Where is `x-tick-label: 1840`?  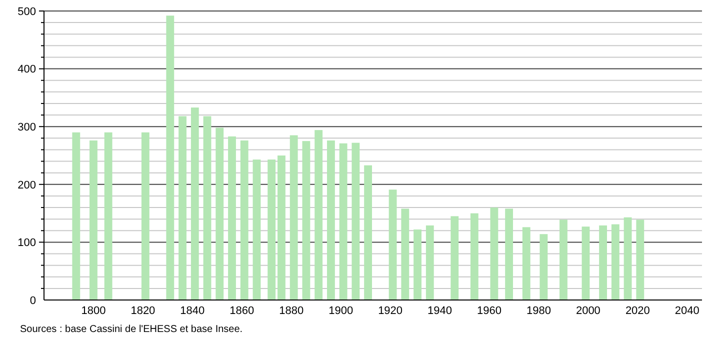
x-tick-label: 1840 is located at coordinates (192, 311).